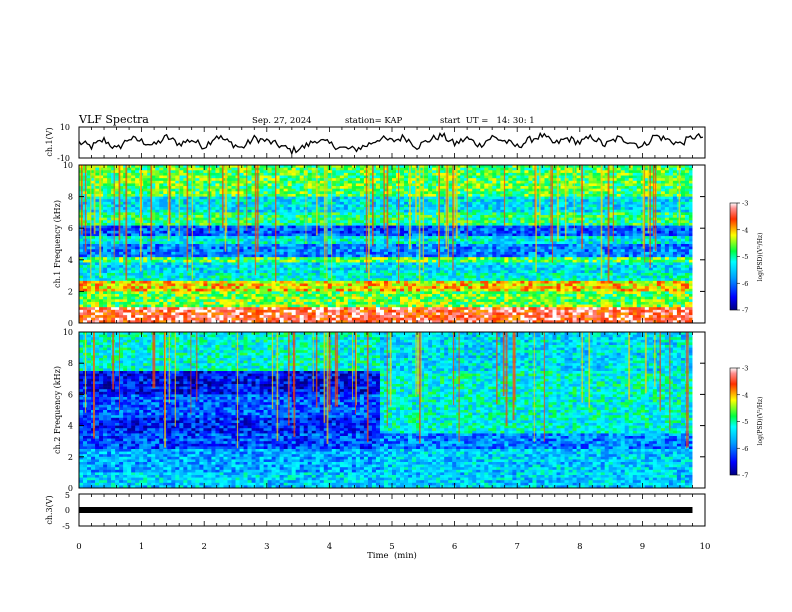  I want to click on start-ut-label: start UT = 14: 30: 1, so click(487, 121).